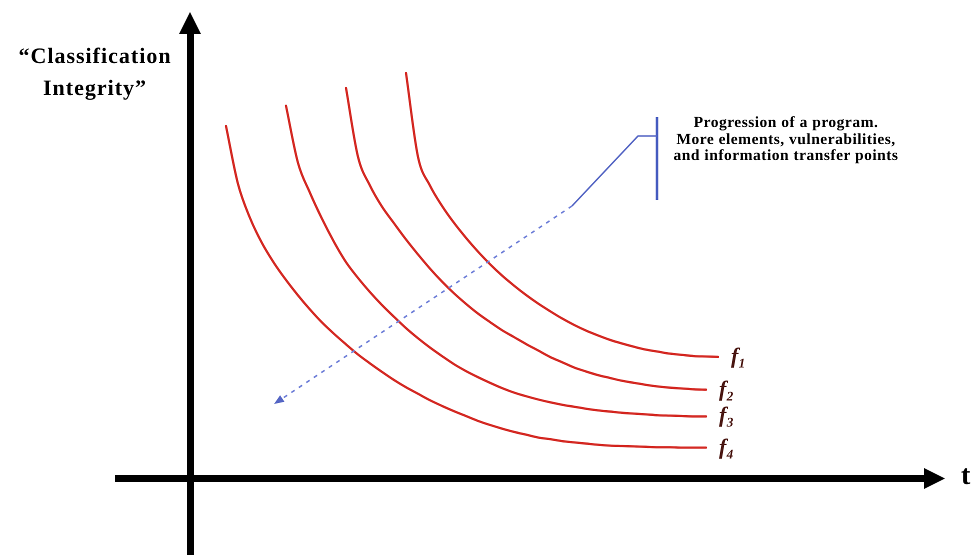 The width and height of the screenshot is (980, 555). I want to click on annotation: Progression of a program., so click(786, 123).